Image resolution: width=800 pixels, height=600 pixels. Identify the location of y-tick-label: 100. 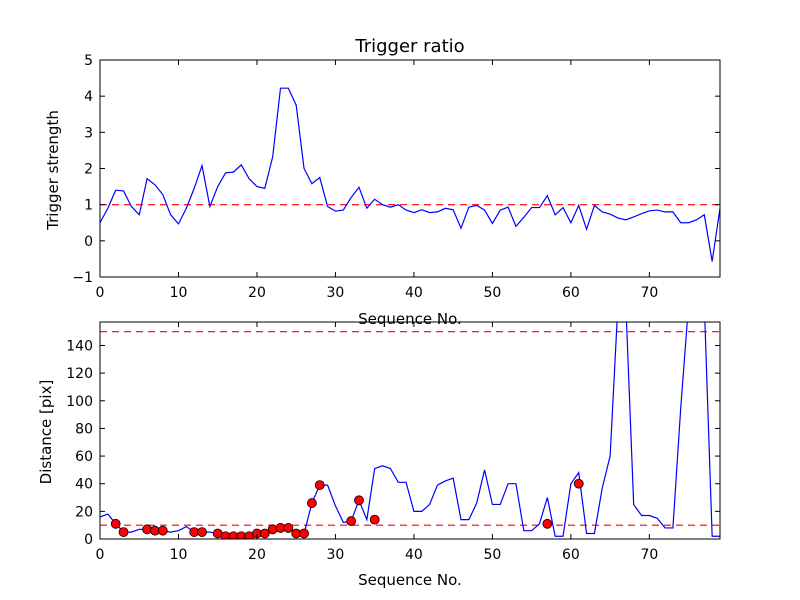
(79, 402).